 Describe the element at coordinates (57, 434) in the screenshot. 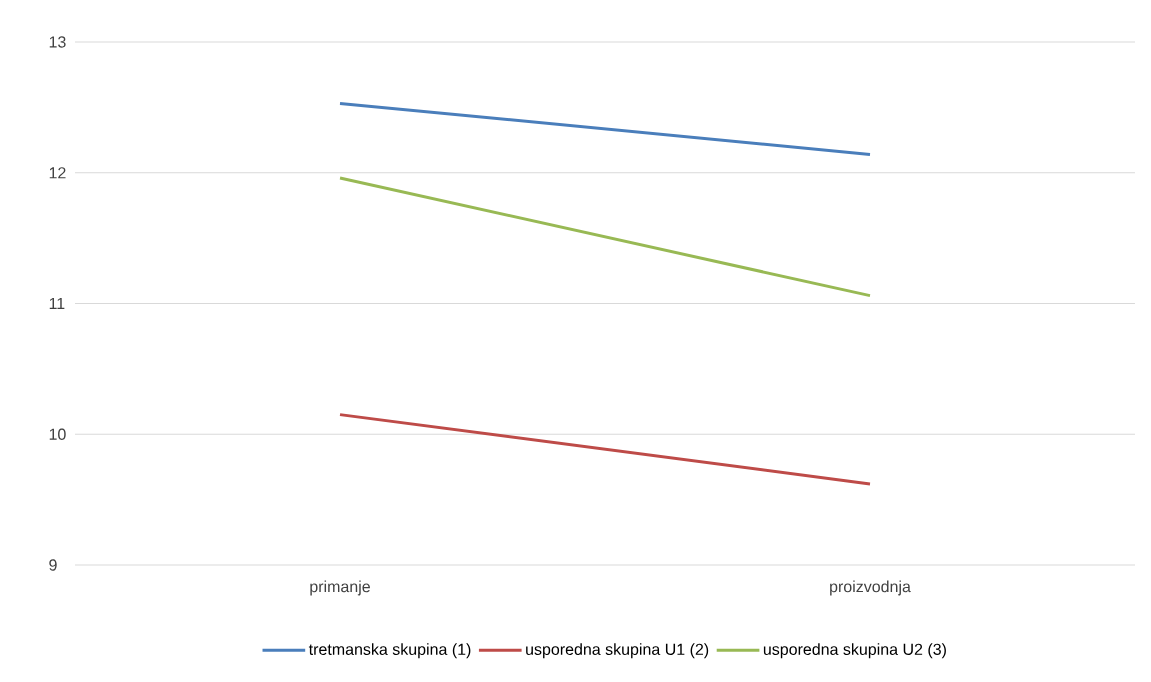

I see `y-tick-label: 10` at that location.